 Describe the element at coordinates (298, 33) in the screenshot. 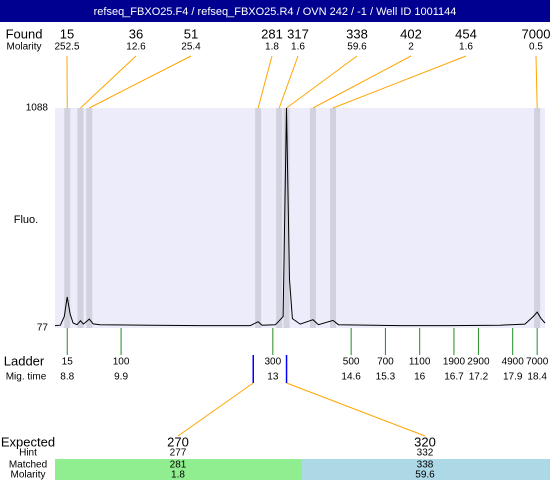

I see `found-size: 317` at that location.